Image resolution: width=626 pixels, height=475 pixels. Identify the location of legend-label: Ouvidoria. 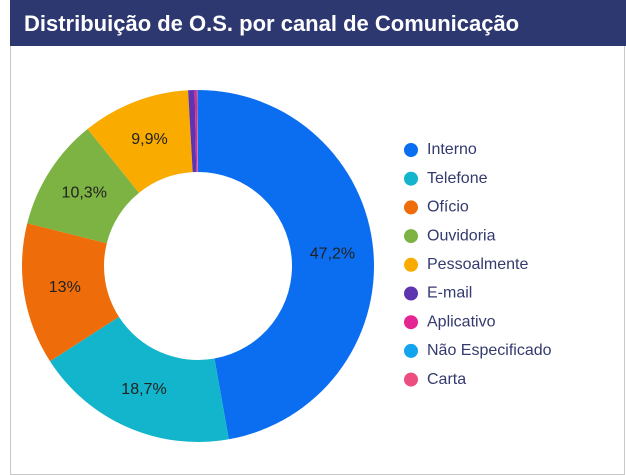
(461, 235).